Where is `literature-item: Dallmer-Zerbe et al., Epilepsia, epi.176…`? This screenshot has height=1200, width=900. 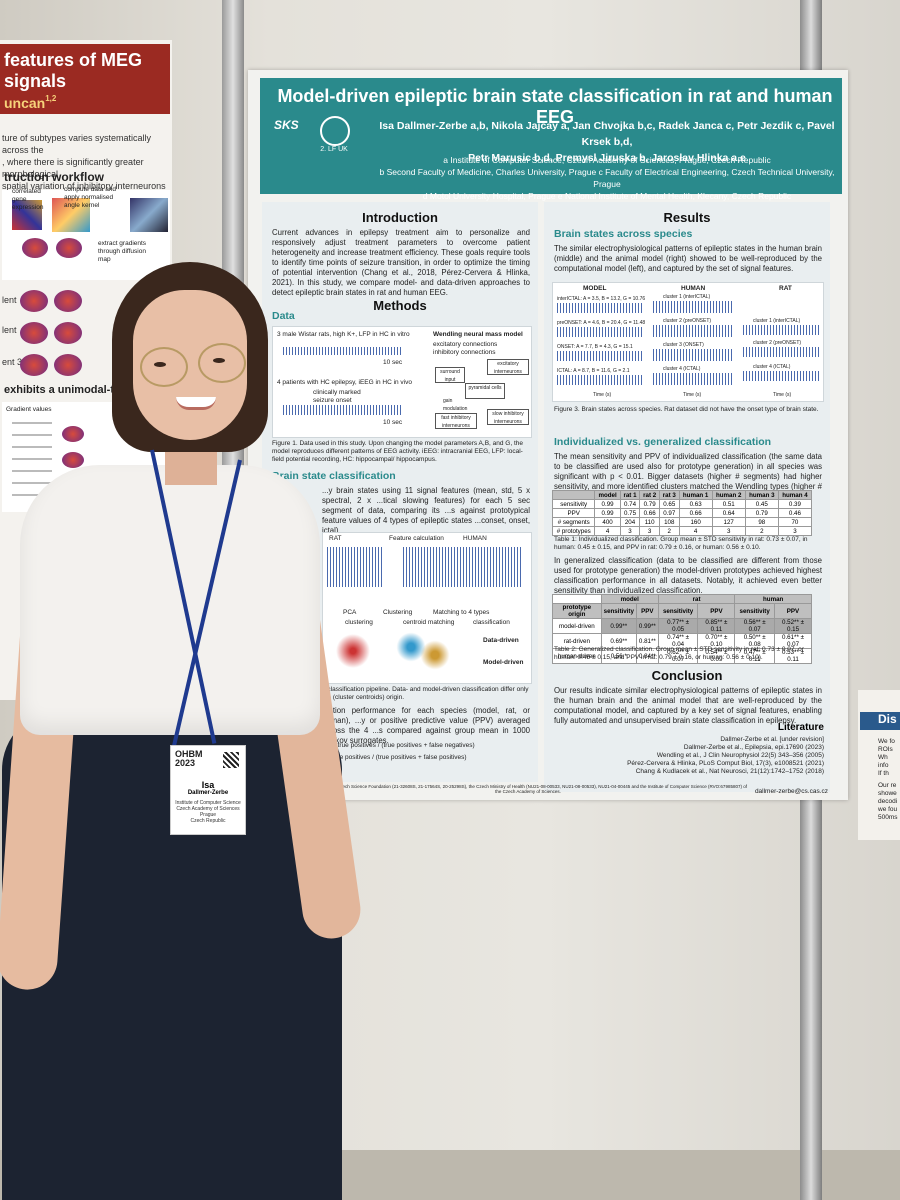
literature-item: Dallmer-Zerbe et al., Epilepsia, epi.176… is located at coordinates (753, 747).